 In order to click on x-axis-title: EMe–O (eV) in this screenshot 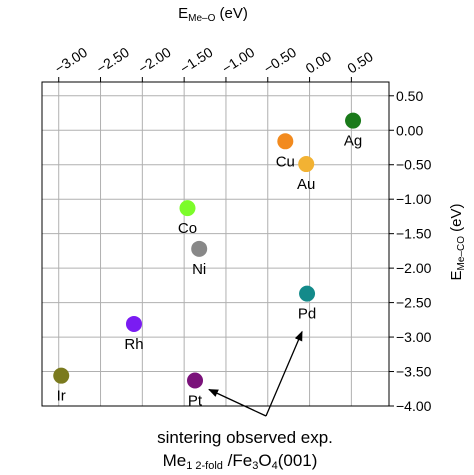, I will do `click(213, 14)`.